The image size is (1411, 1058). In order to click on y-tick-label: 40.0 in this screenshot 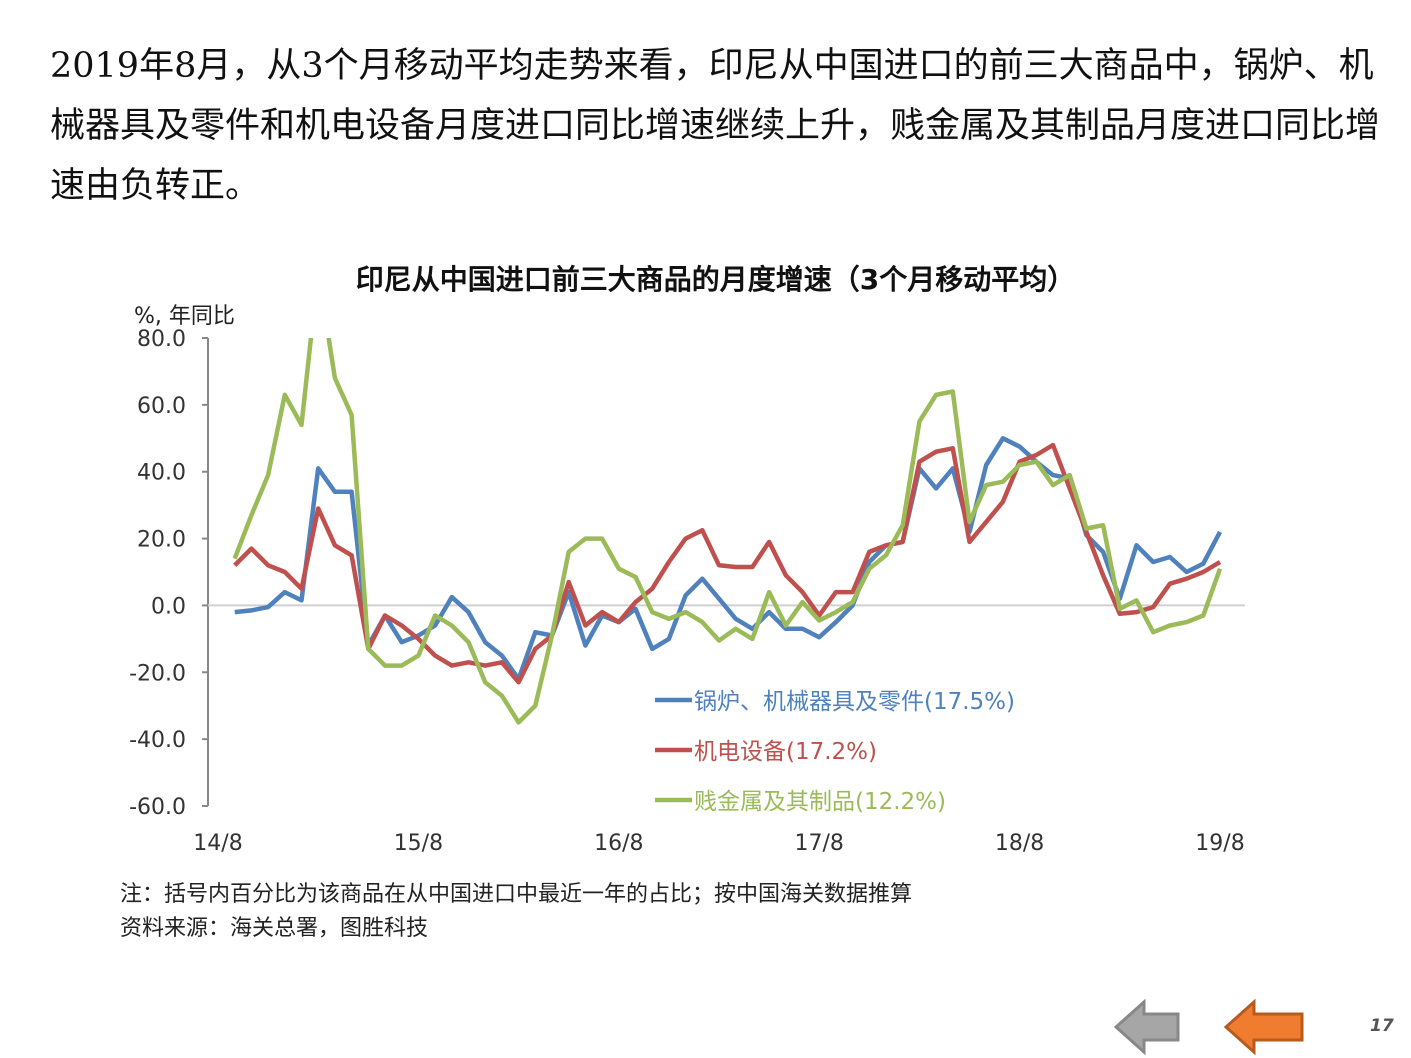, I will do `click(161, 473)`.